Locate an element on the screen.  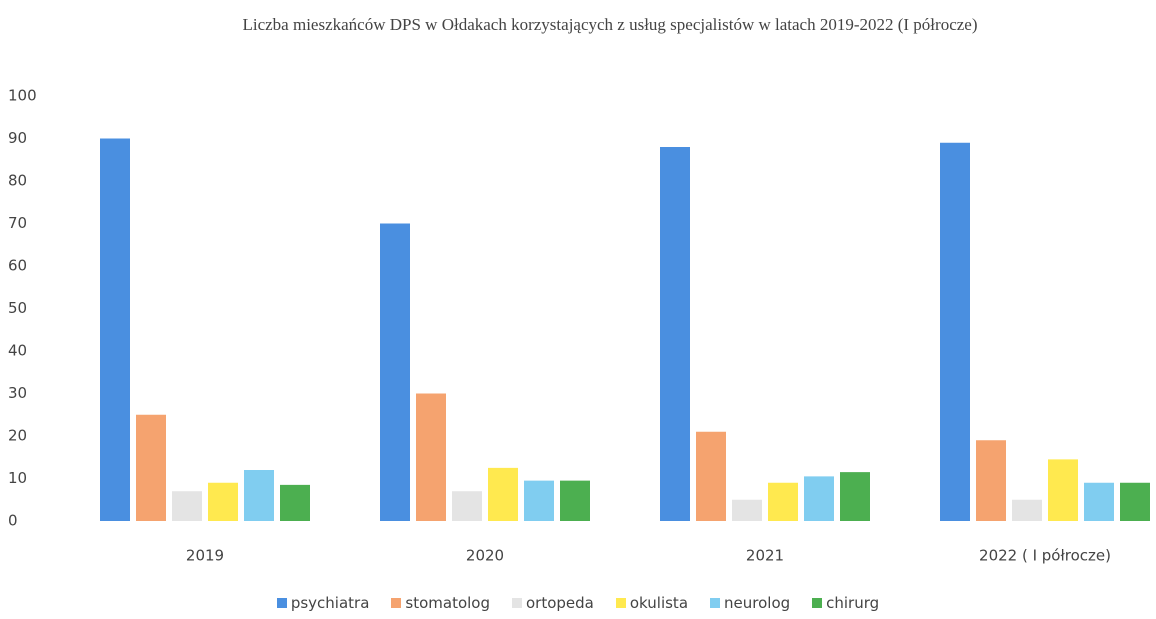
x-tick-label: 2021 is located at coordinates (765, 556).